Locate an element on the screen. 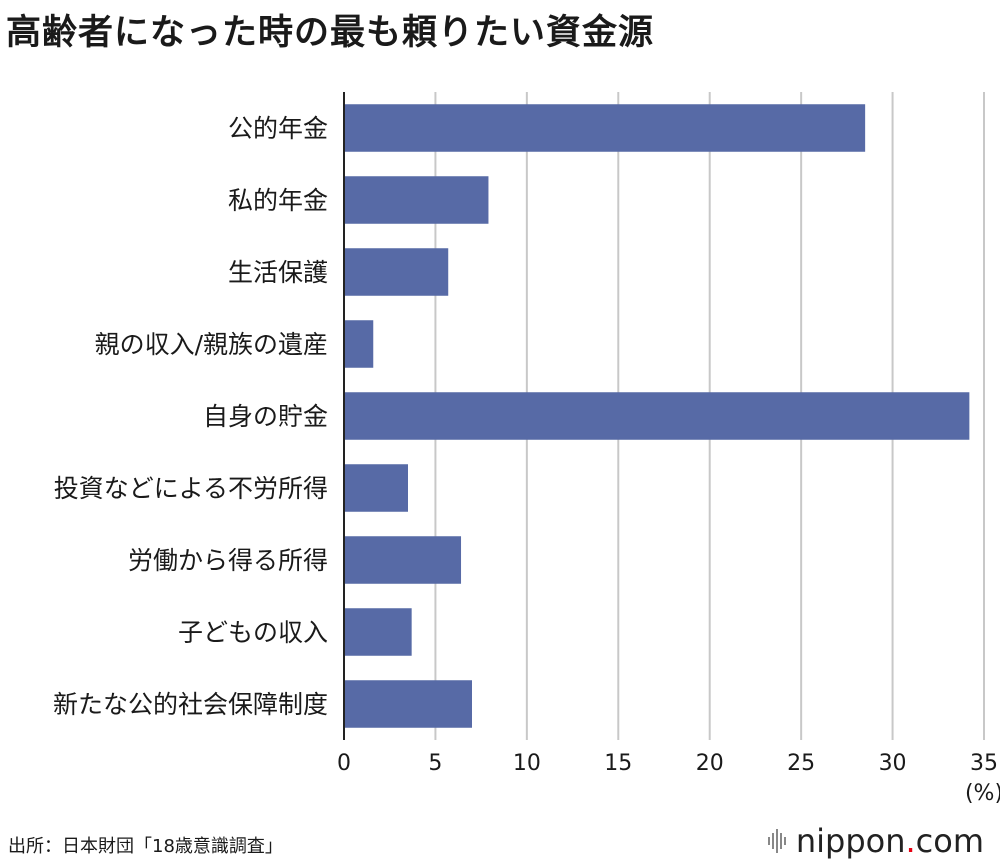 The width and height of the screenshot is (1000, 866). x-tick-label: 25 is located at coordinates (801, 763).